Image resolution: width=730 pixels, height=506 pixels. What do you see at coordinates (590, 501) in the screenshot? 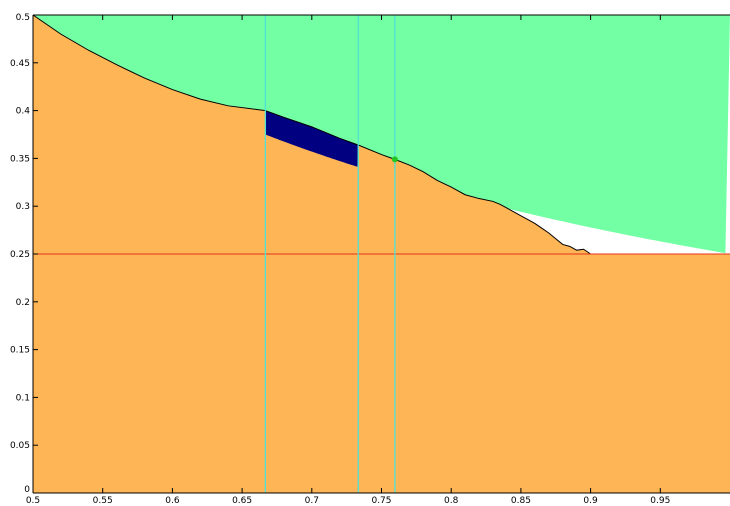
I see `x-tick-label: 0.9` at bounding box center [590, 501].